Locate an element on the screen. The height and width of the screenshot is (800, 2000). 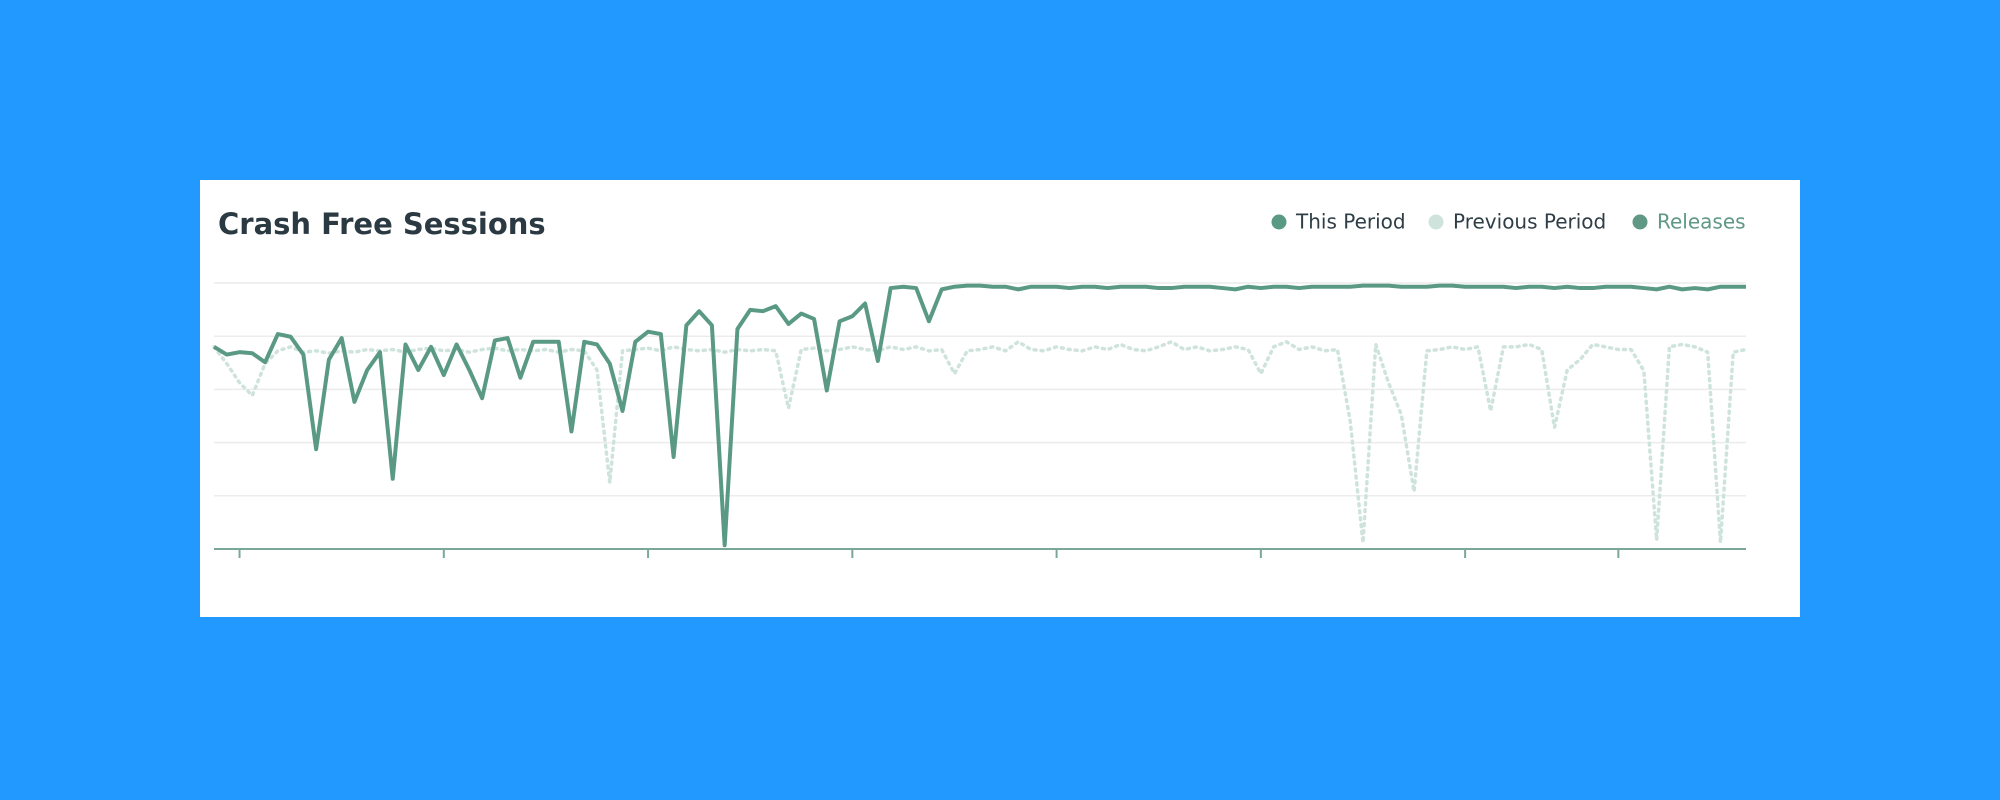
legend-label: Previous Period is located at coordinates (1529, 222).